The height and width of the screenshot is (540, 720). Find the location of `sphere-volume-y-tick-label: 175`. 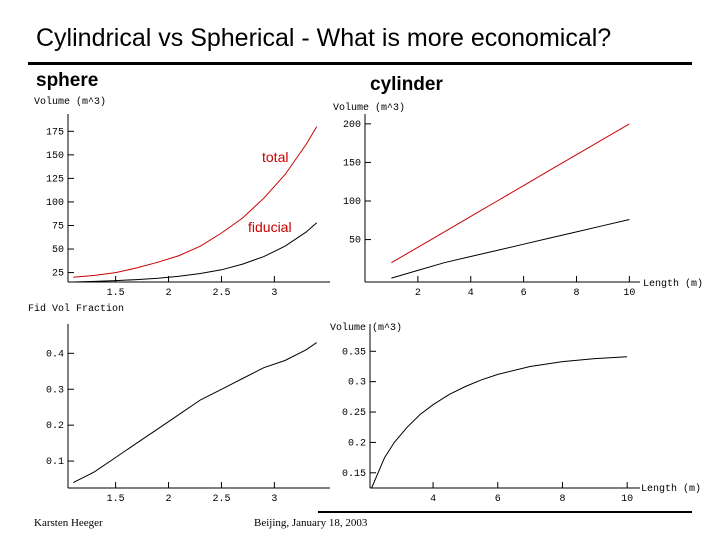

sphere-volume-y-tick-label: 175 is located at coordinates (55, 132).